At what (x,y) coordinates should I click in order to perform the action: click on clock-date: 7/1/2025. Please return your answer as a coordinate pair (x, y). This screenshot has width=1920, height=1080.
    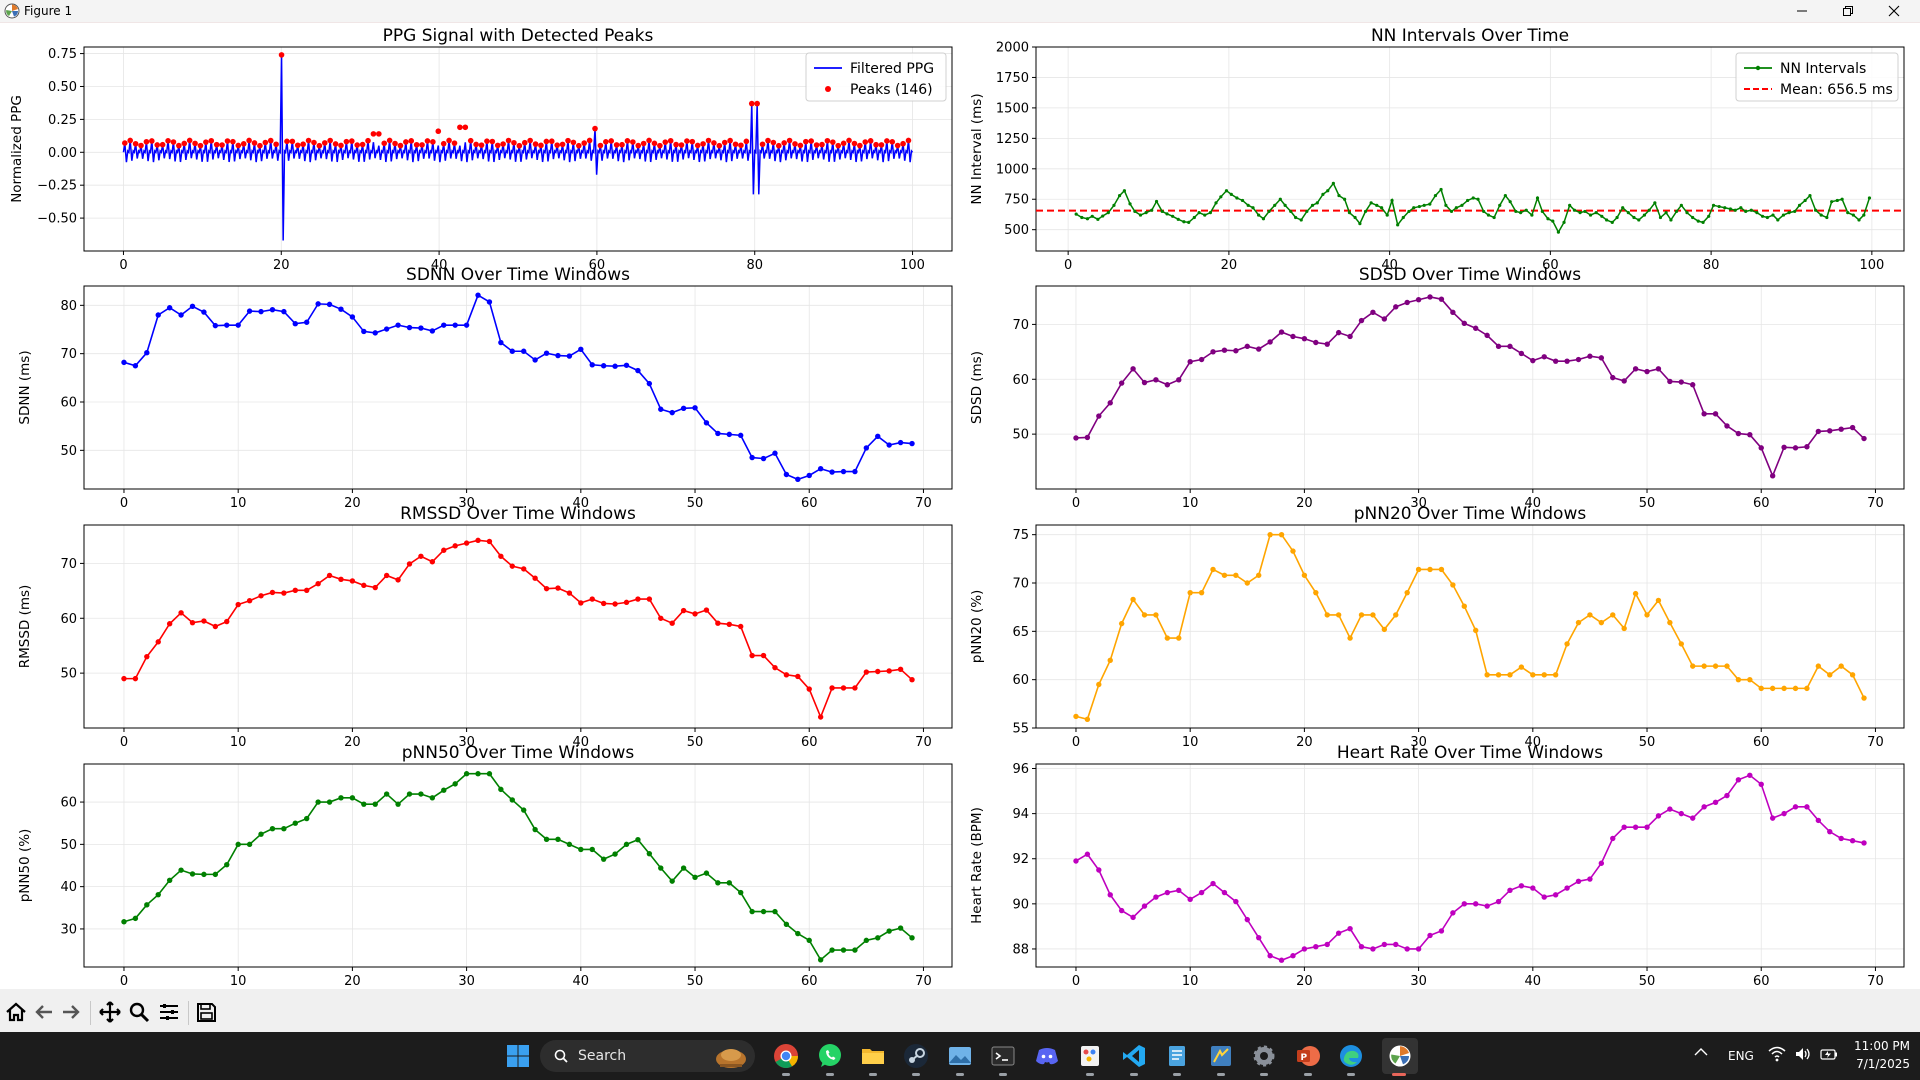
    Looking at the image, I should click on (1883, 1064).